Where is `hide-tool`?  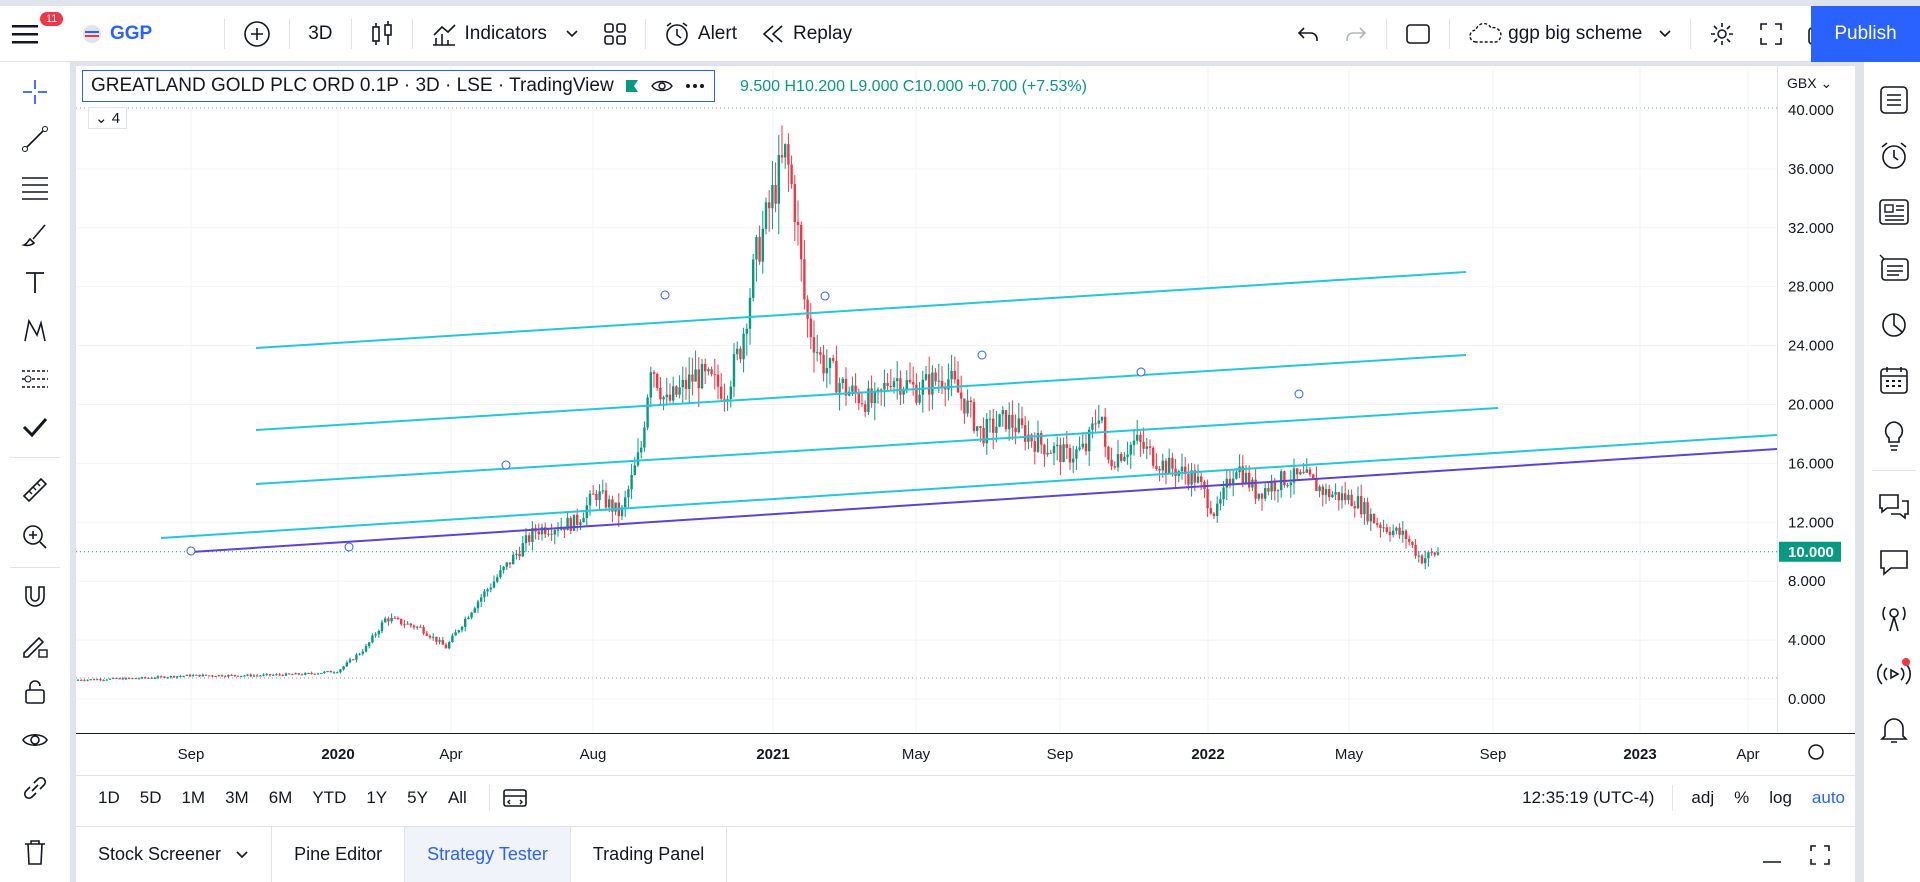
hide-tool is located at coordinates (35, 740).